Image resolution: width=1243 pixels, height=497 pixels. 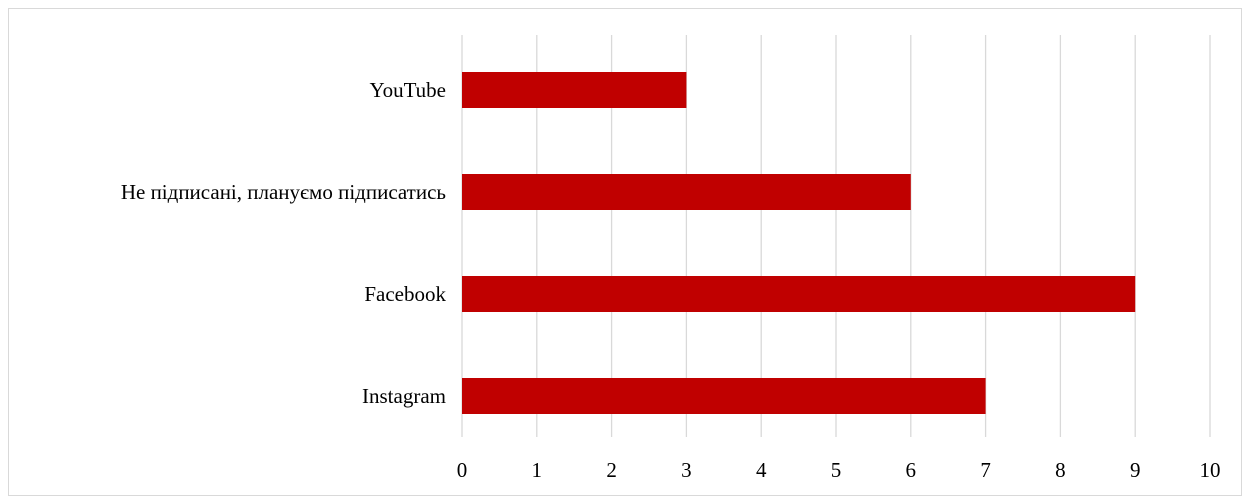 I want to click on x-tick-label: 8, so click(x=1060, y=470).